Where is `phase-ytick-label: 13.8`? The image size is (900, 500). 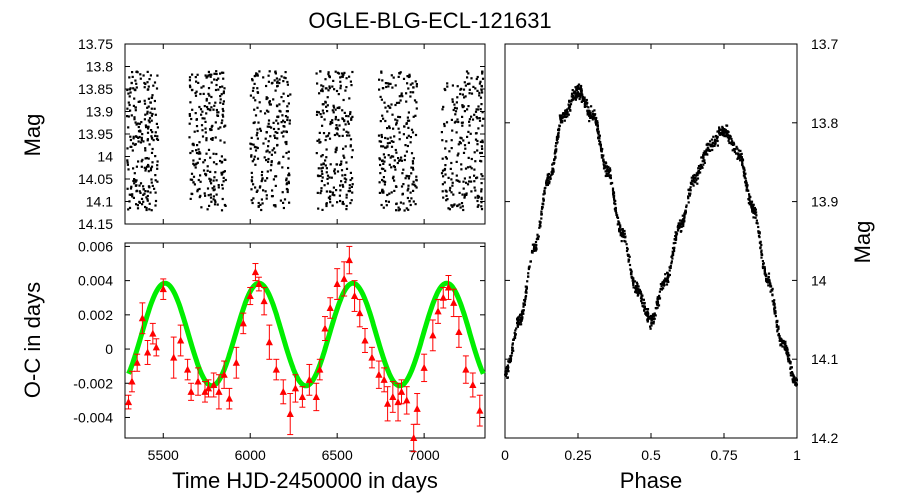 phase-ytick-label: 13.8 is located at coordinates (824, 123).